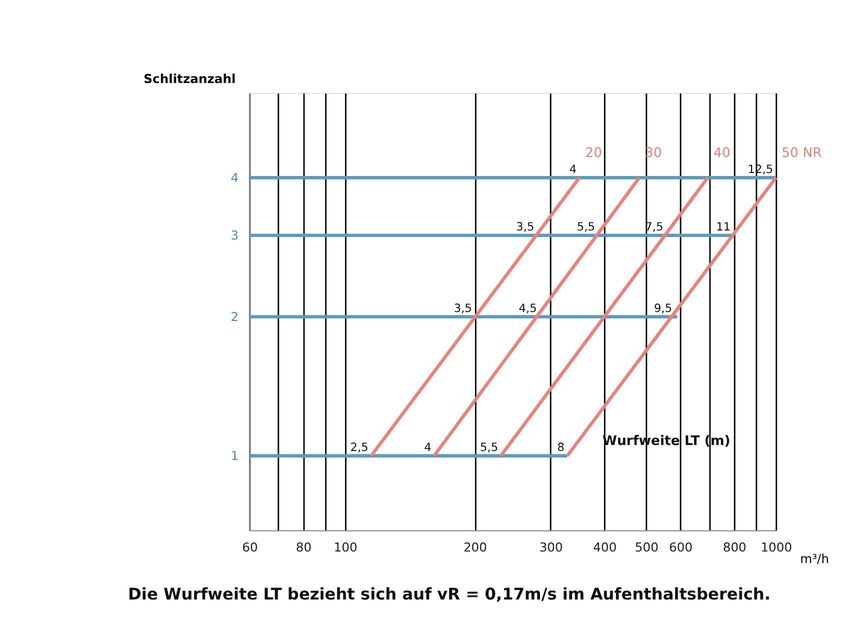  Describe the element at coordinates (815, 559) in the screenshot. I see `x-axis-title: m³/h` at that location.